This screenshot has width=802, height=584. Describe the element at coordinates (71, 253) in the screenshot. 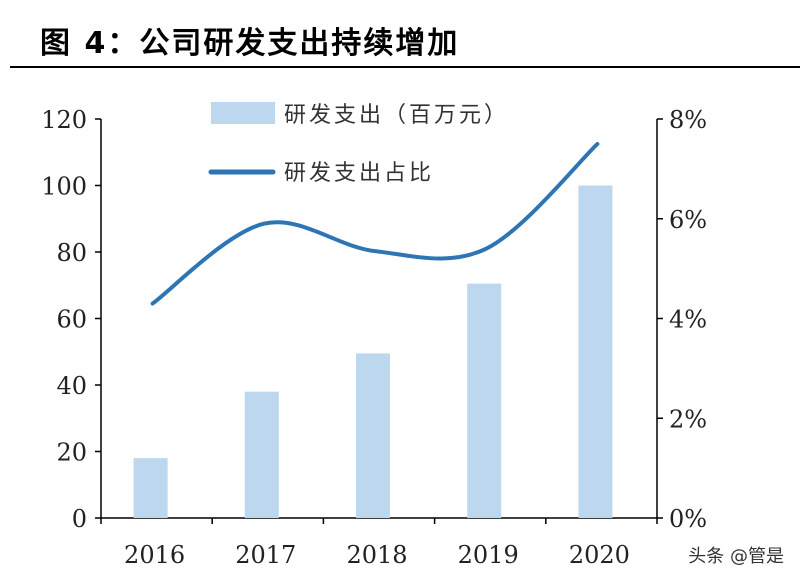

I see `left-tick-label: 80` at that location.